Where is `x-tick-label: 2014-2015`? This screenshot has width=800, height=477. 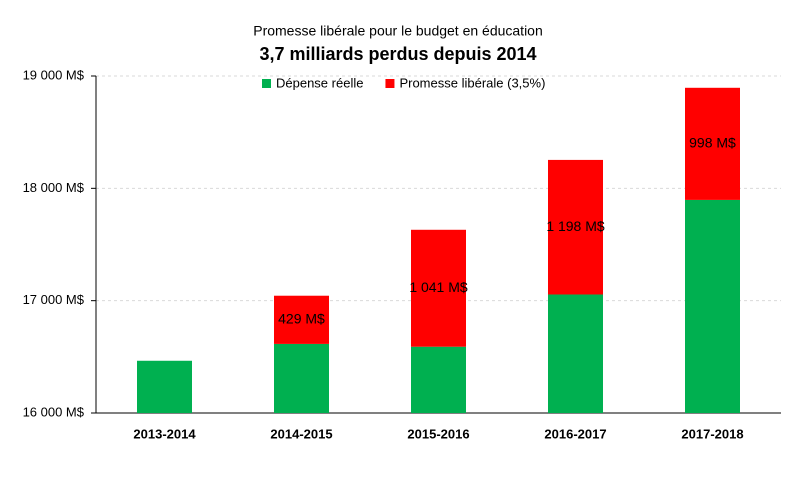 x-tick-label: 2014-2015 is located at coordinates (301, 433).